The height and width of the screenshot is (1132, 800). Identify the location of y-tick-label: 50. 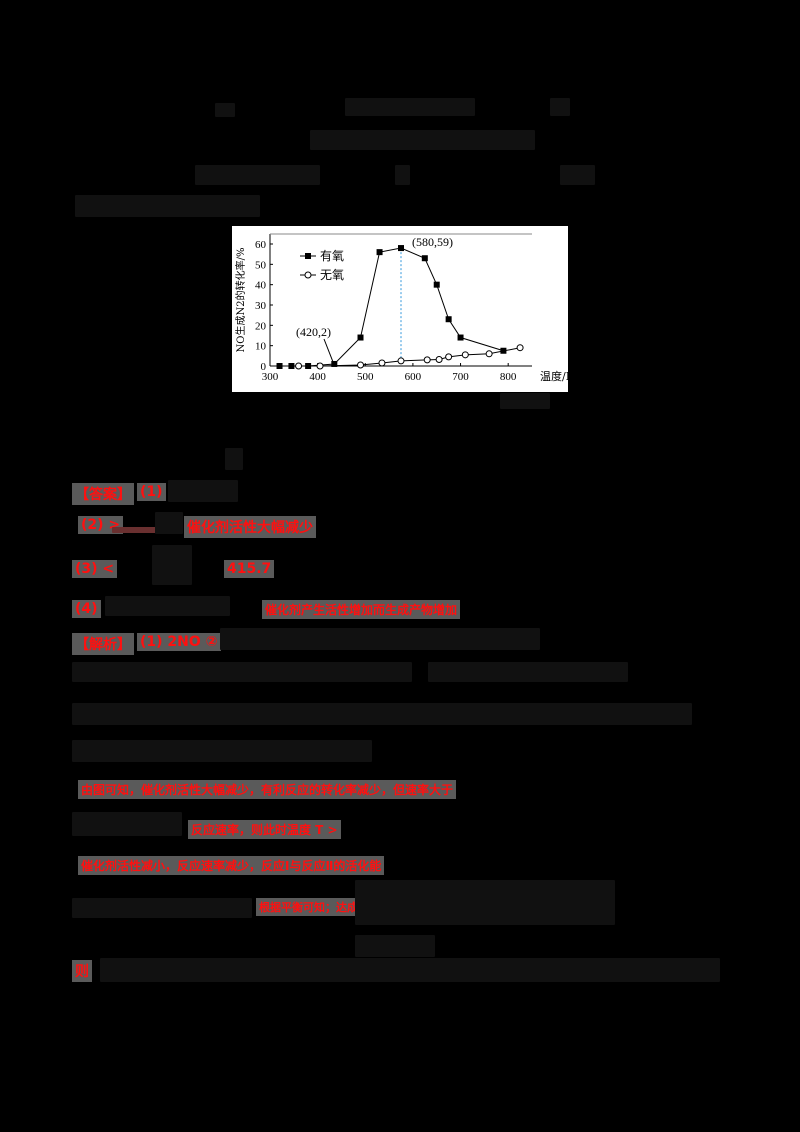
(261, 265).